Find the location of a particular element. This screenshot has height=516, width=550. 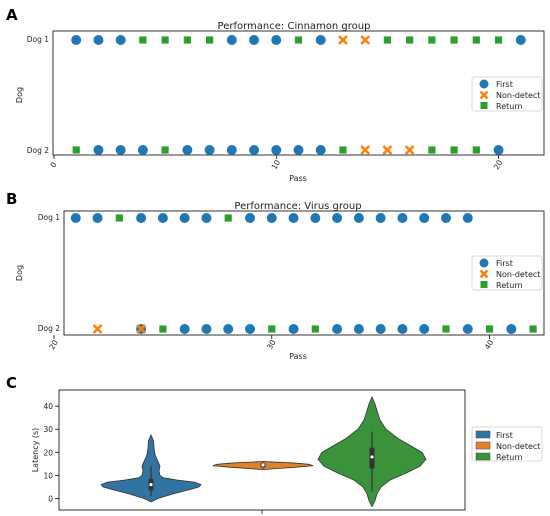

legend-a-nondetect: Non-detect is located at coordinates (518, 95).